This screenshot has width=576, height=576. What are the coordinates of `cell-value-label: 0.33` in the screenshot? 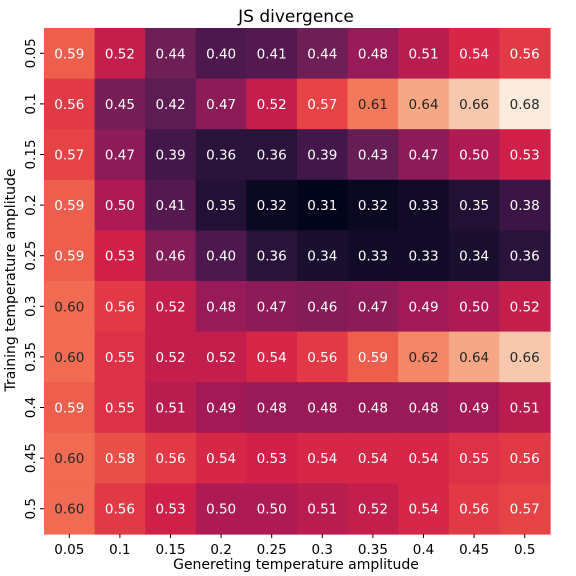 It's located at (423, 257).